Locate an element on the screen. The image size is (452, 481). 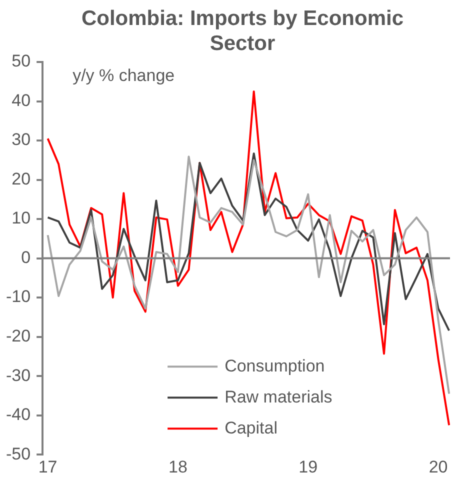
y-tick-label: 20 is located at coordinates (21, 178).